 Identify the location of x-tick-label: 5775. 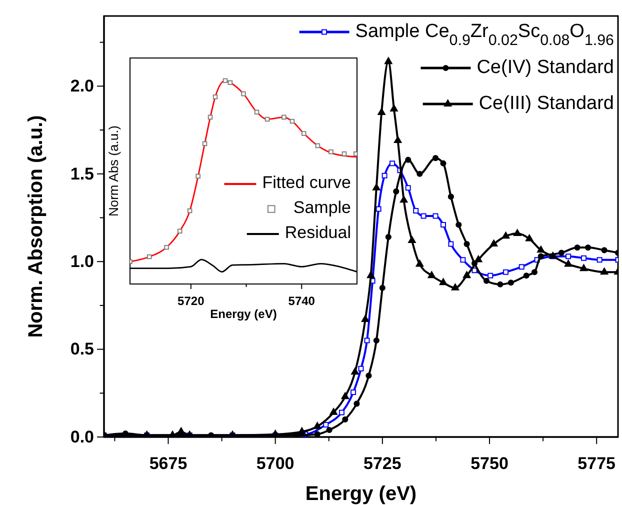
(597, 464).